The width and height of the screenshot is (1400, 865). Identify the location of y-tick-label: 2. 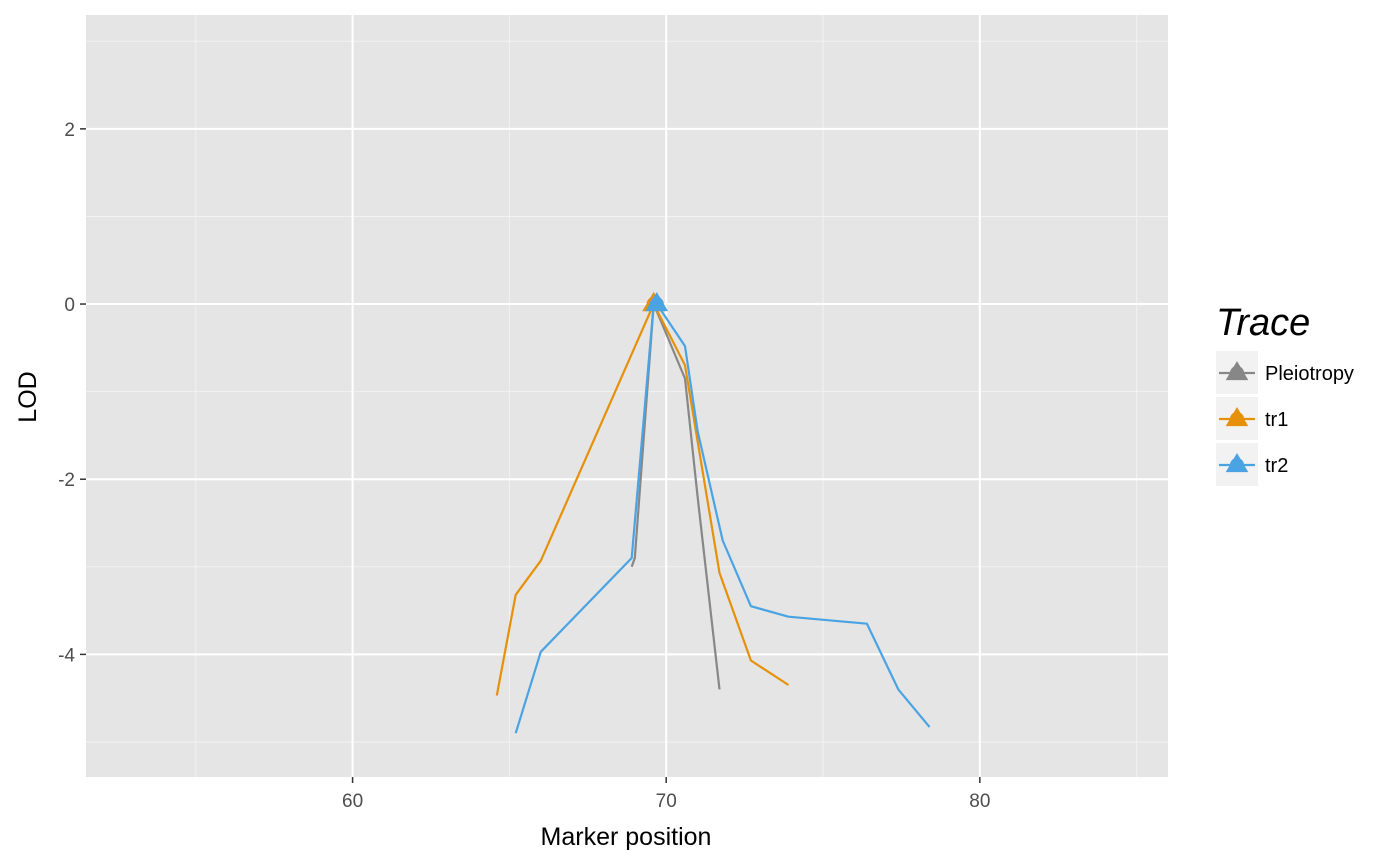
(69, 130).